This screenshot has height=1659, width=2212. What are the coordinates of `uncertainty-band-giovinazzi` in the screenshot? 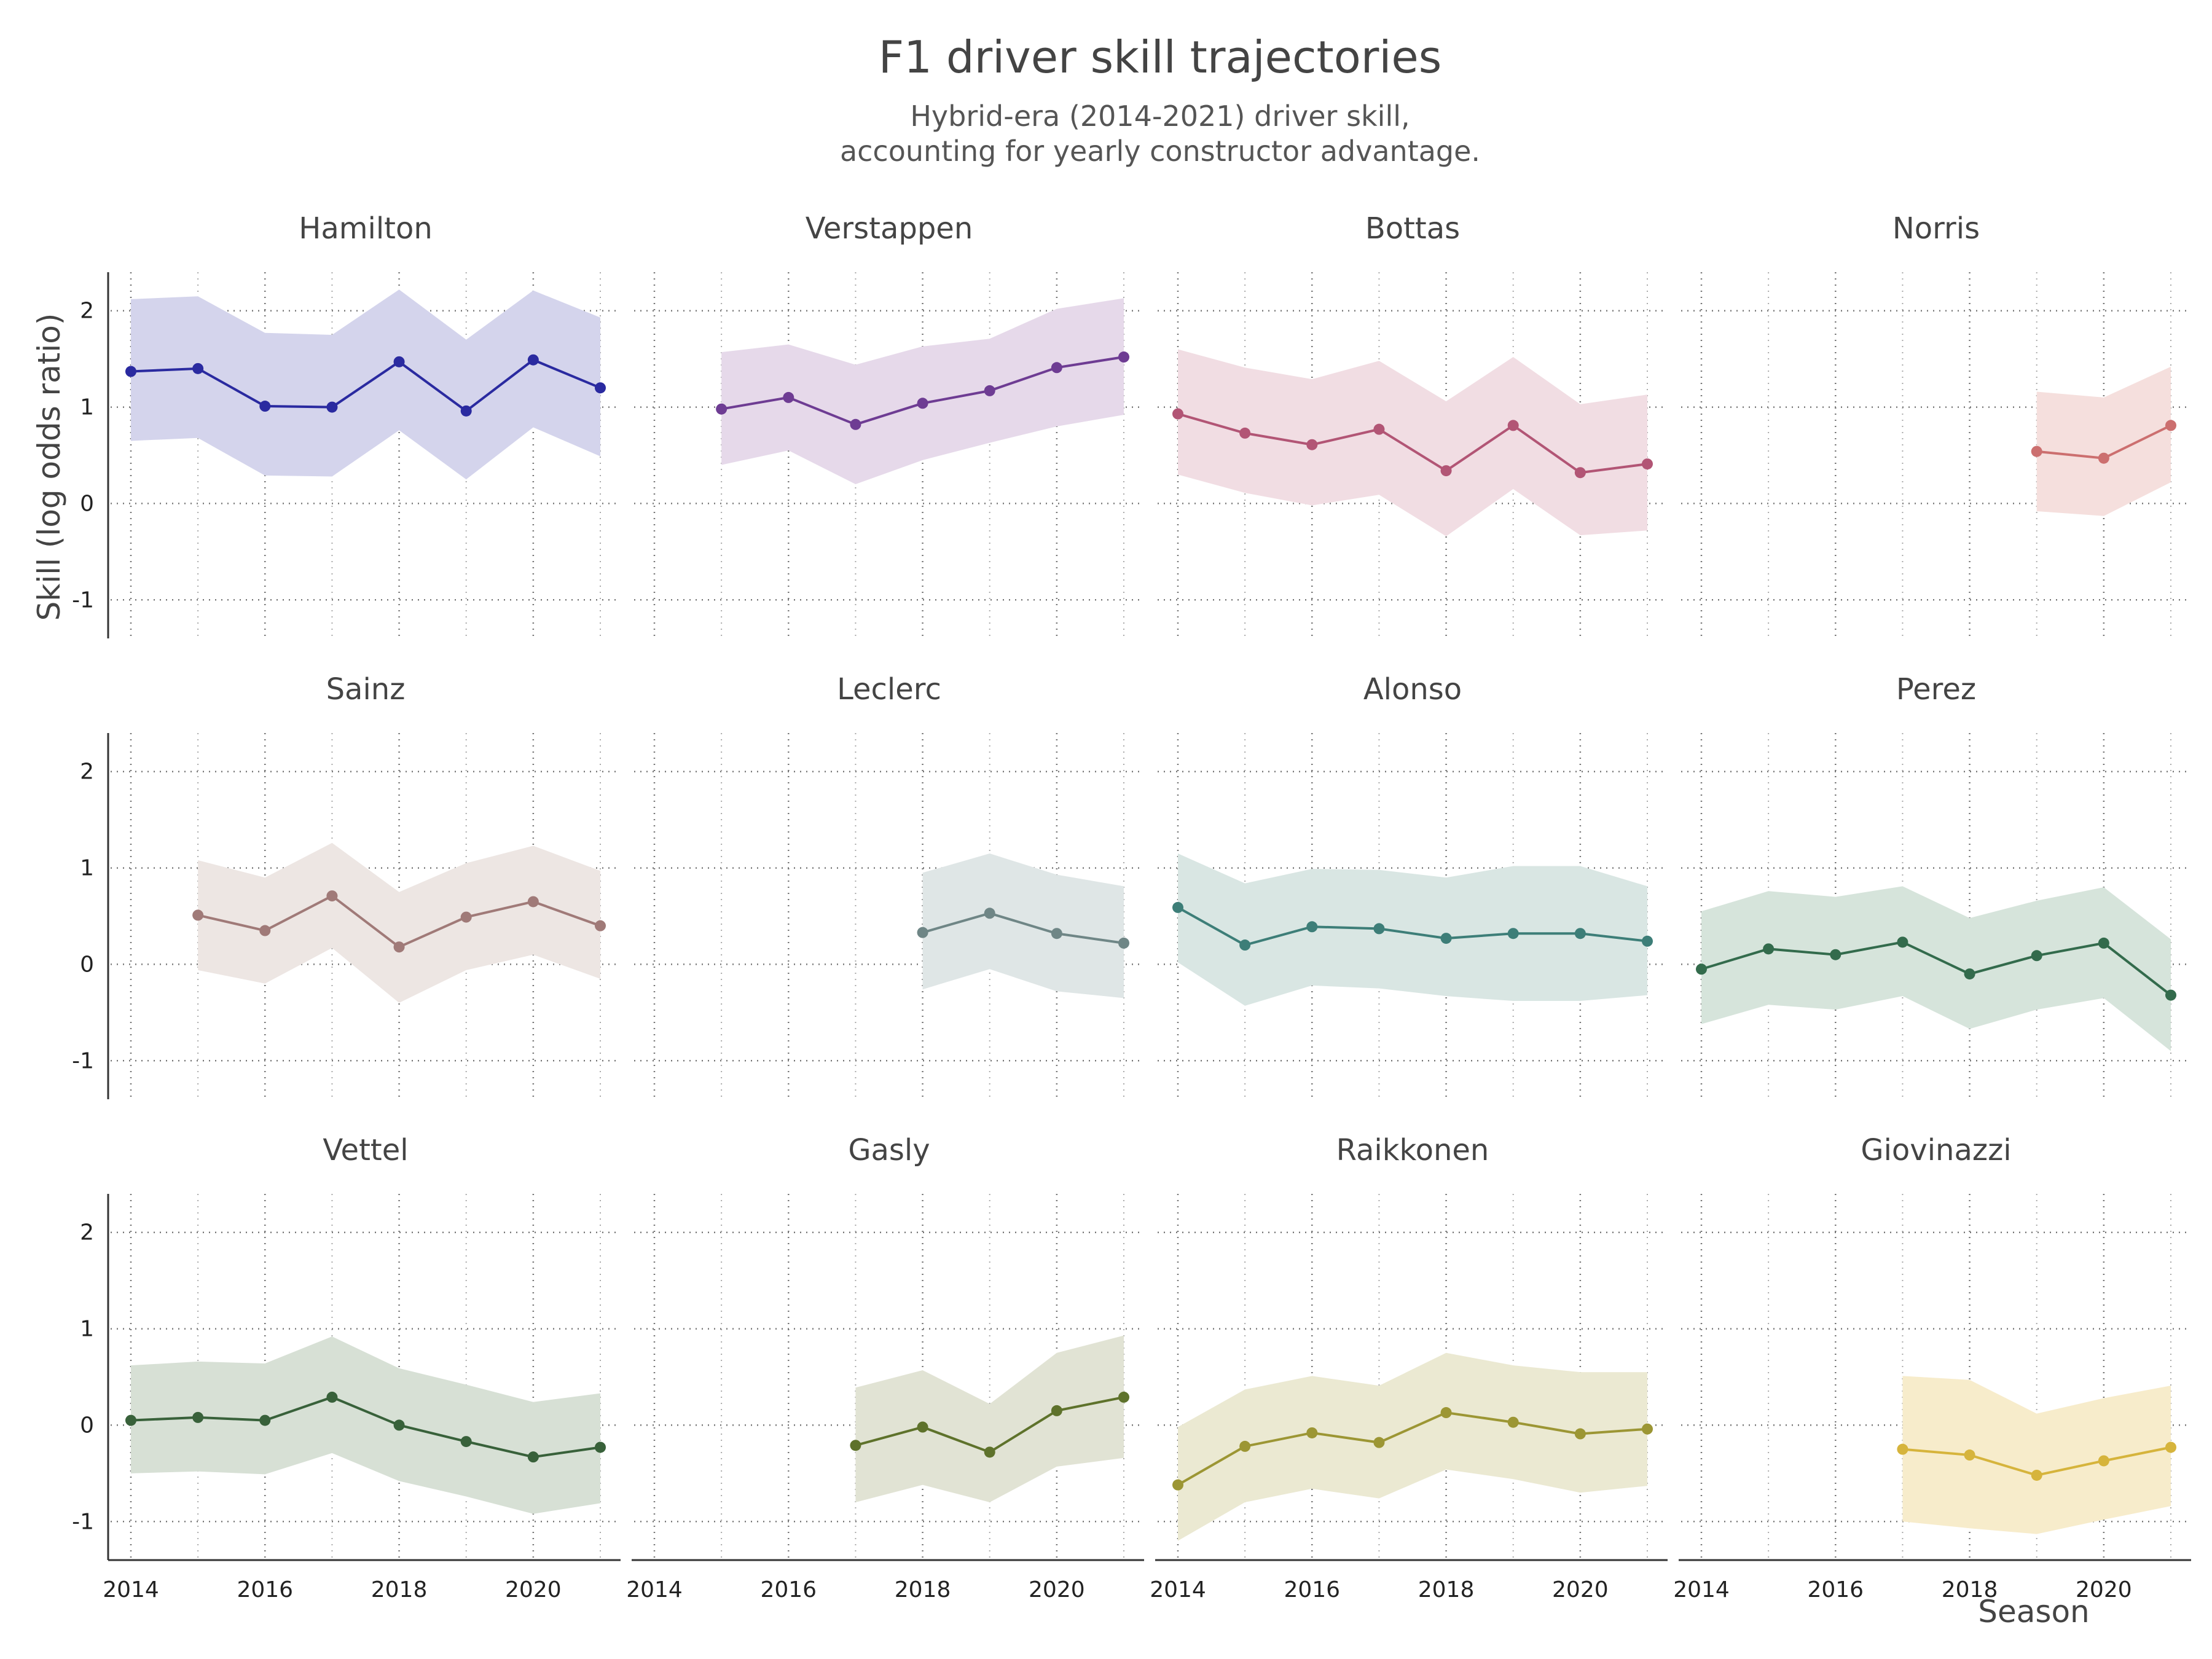 It's located at (2036, 1455).